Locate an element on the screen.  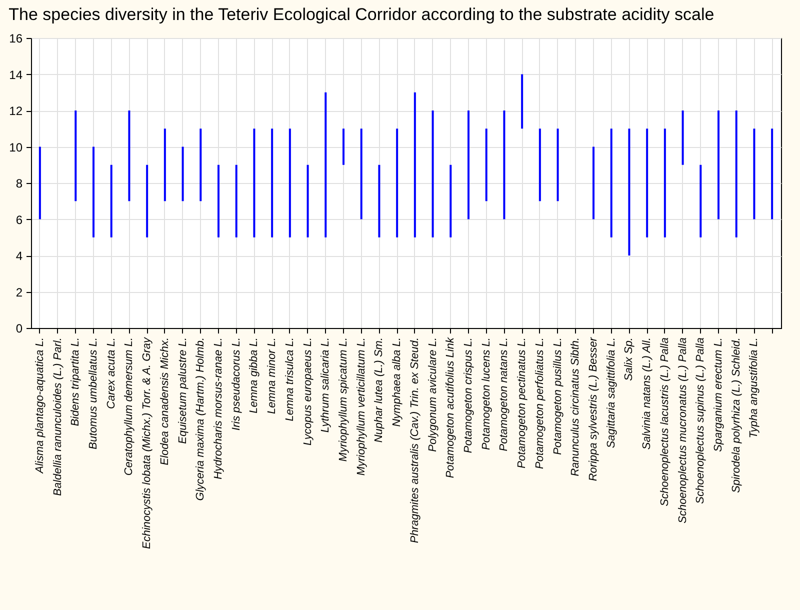
x-tick-label: Lycopus europaeus L. is located at coordinates (308, 392).